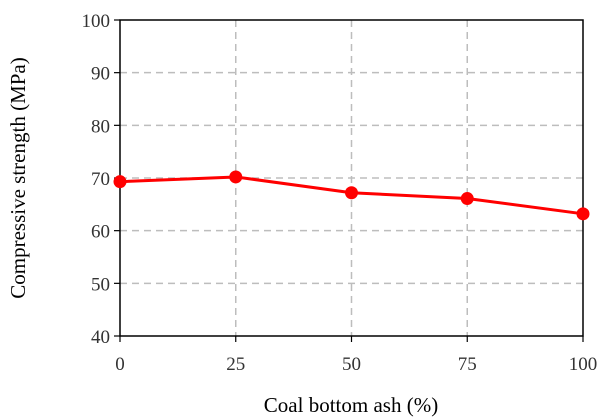 This screenshot has width=605, height=419. I want to click on series, so click(351, 195).